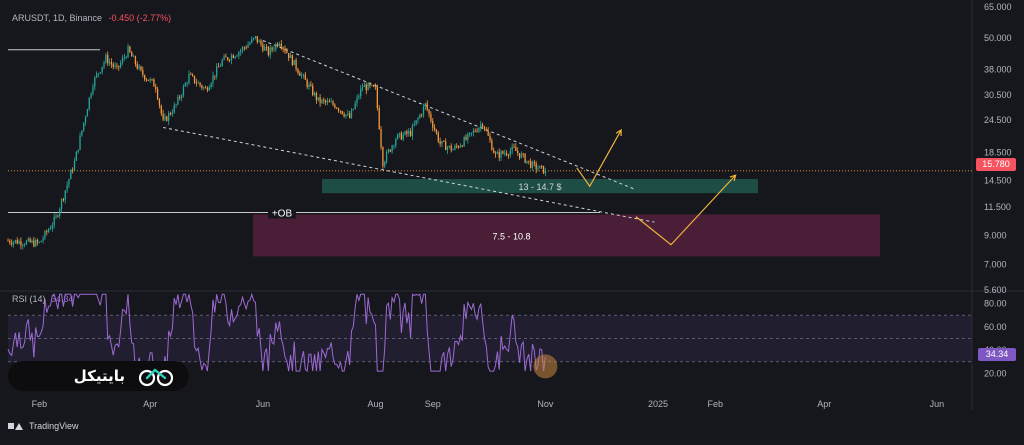 The width and height of the screenshot is (1024, 445). What do you see at coordinates (566, 235) in the screenshot?
I see `zone-rect` at bounding box center [566, 235].